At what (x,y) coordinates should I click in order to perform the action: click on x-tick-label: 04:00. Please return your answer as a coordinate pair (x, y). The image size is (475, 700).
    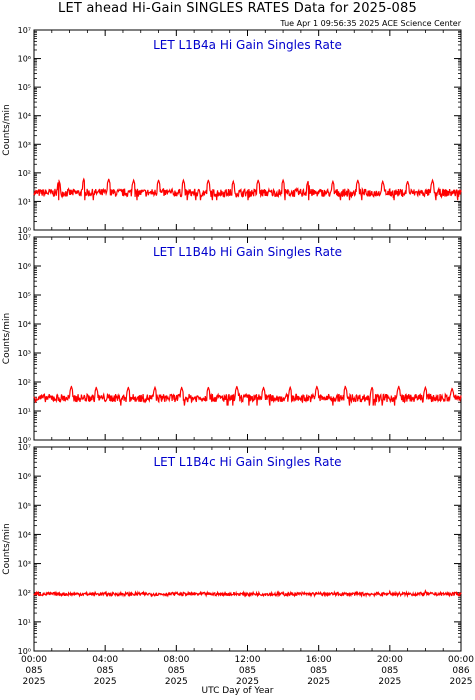
    Looking at the image, I should click on (105, 660).